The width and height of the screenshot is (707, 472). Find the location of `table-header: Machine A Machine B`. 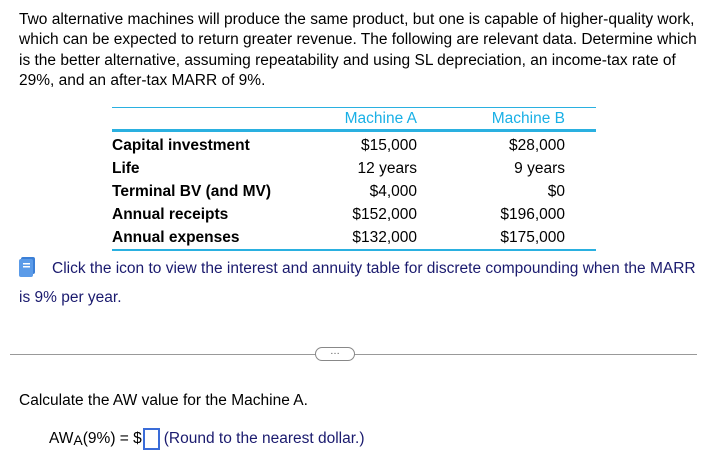

table-header: Machine A Machine B is located at coordinates (354, 120).